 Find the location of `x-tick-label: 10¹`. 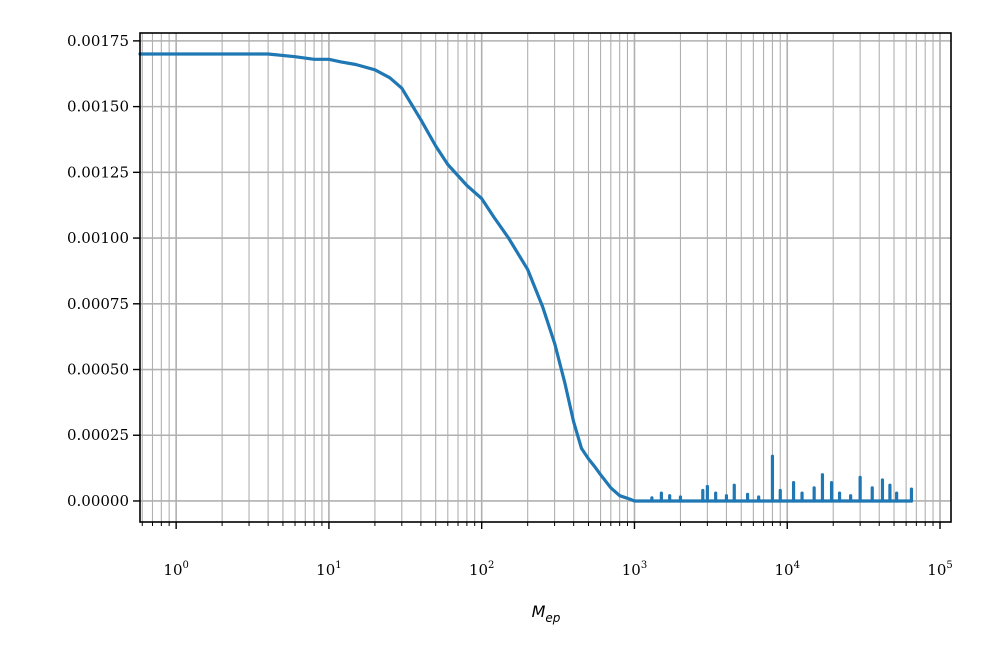

x-tick-label: 10¹ is located at coordinates (328, 569).